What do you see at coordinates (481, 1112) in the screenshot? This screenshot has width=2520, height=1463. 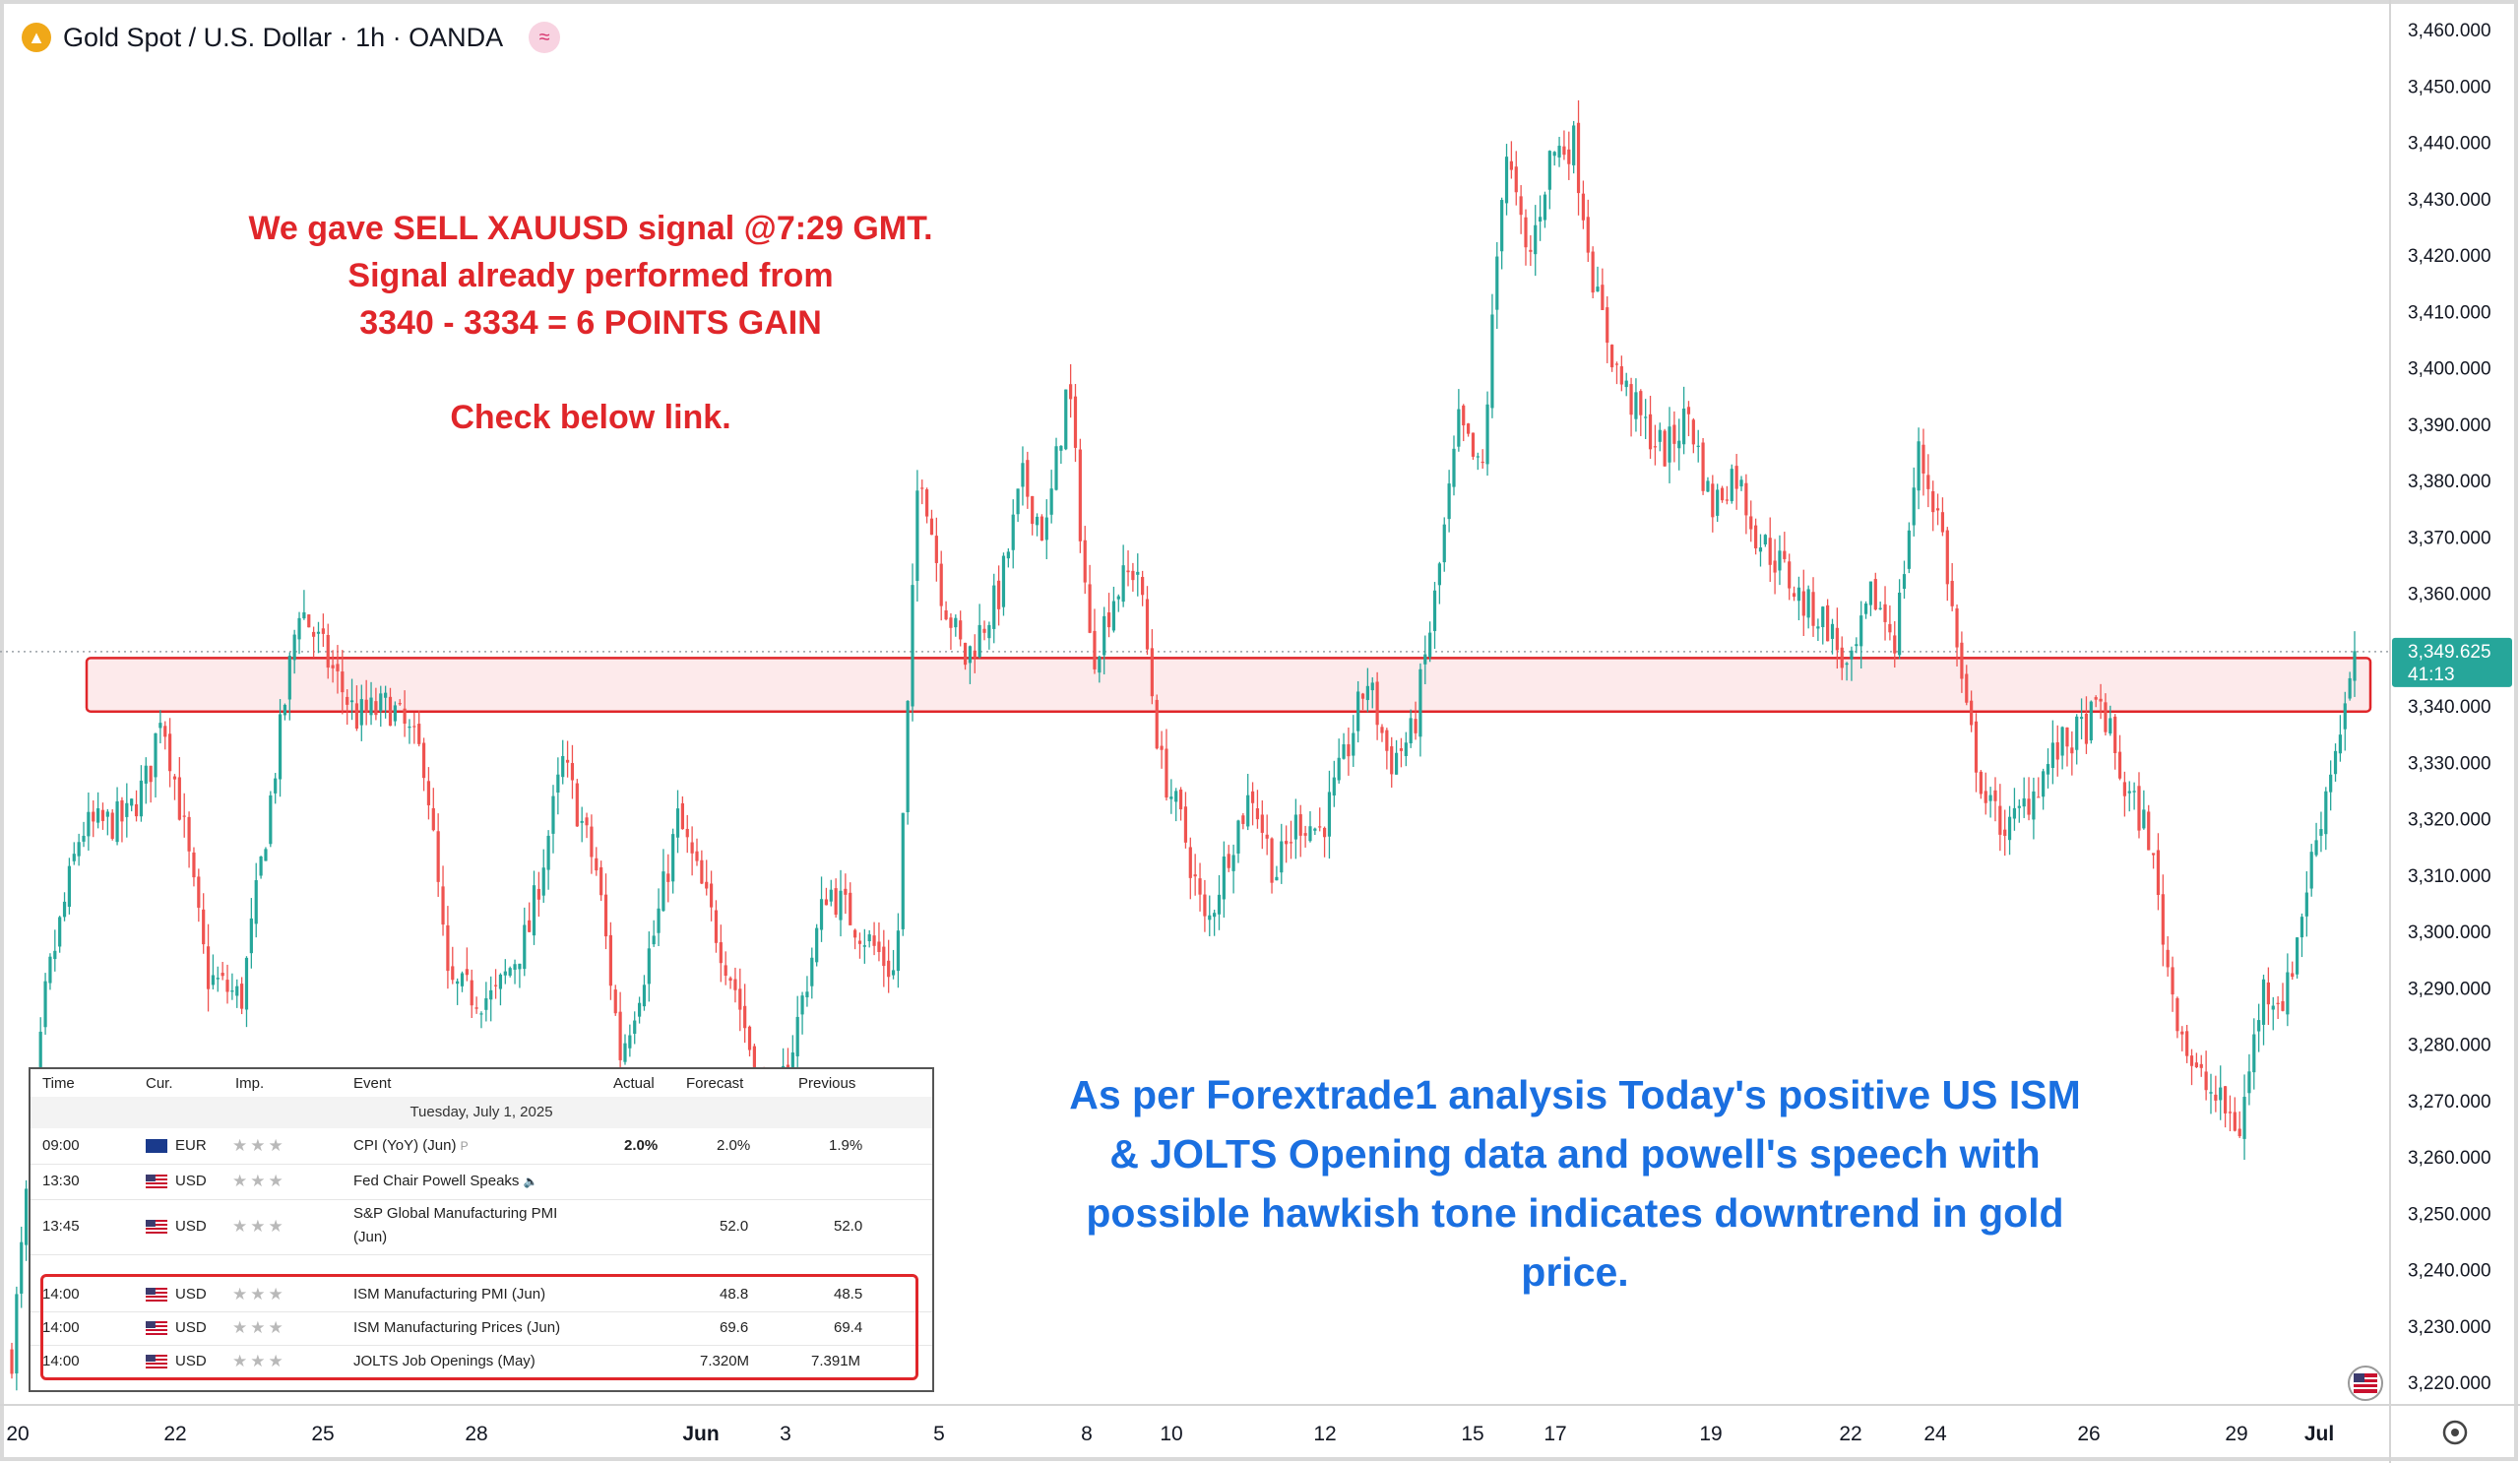 I see `calendar-date: Tuesday, July 1, 2025` at bounding box center [481, 1112].